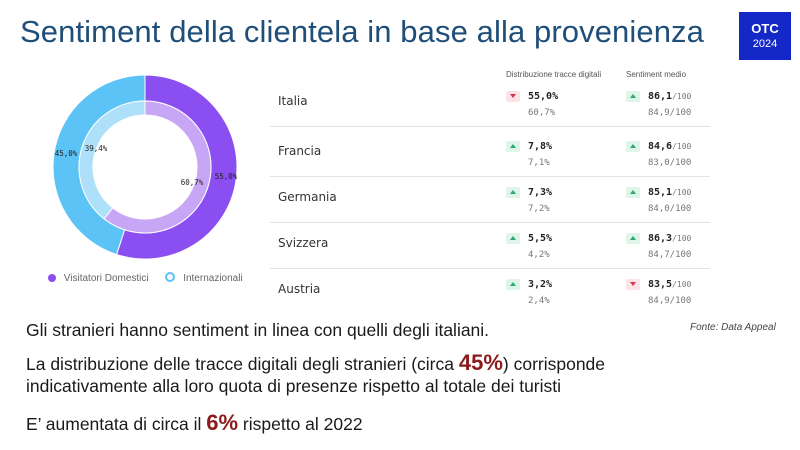  What do you see at coordinates (765, 44) in the screenshot?
I see `badge-year: 2024` at bounding box center [765, 44].